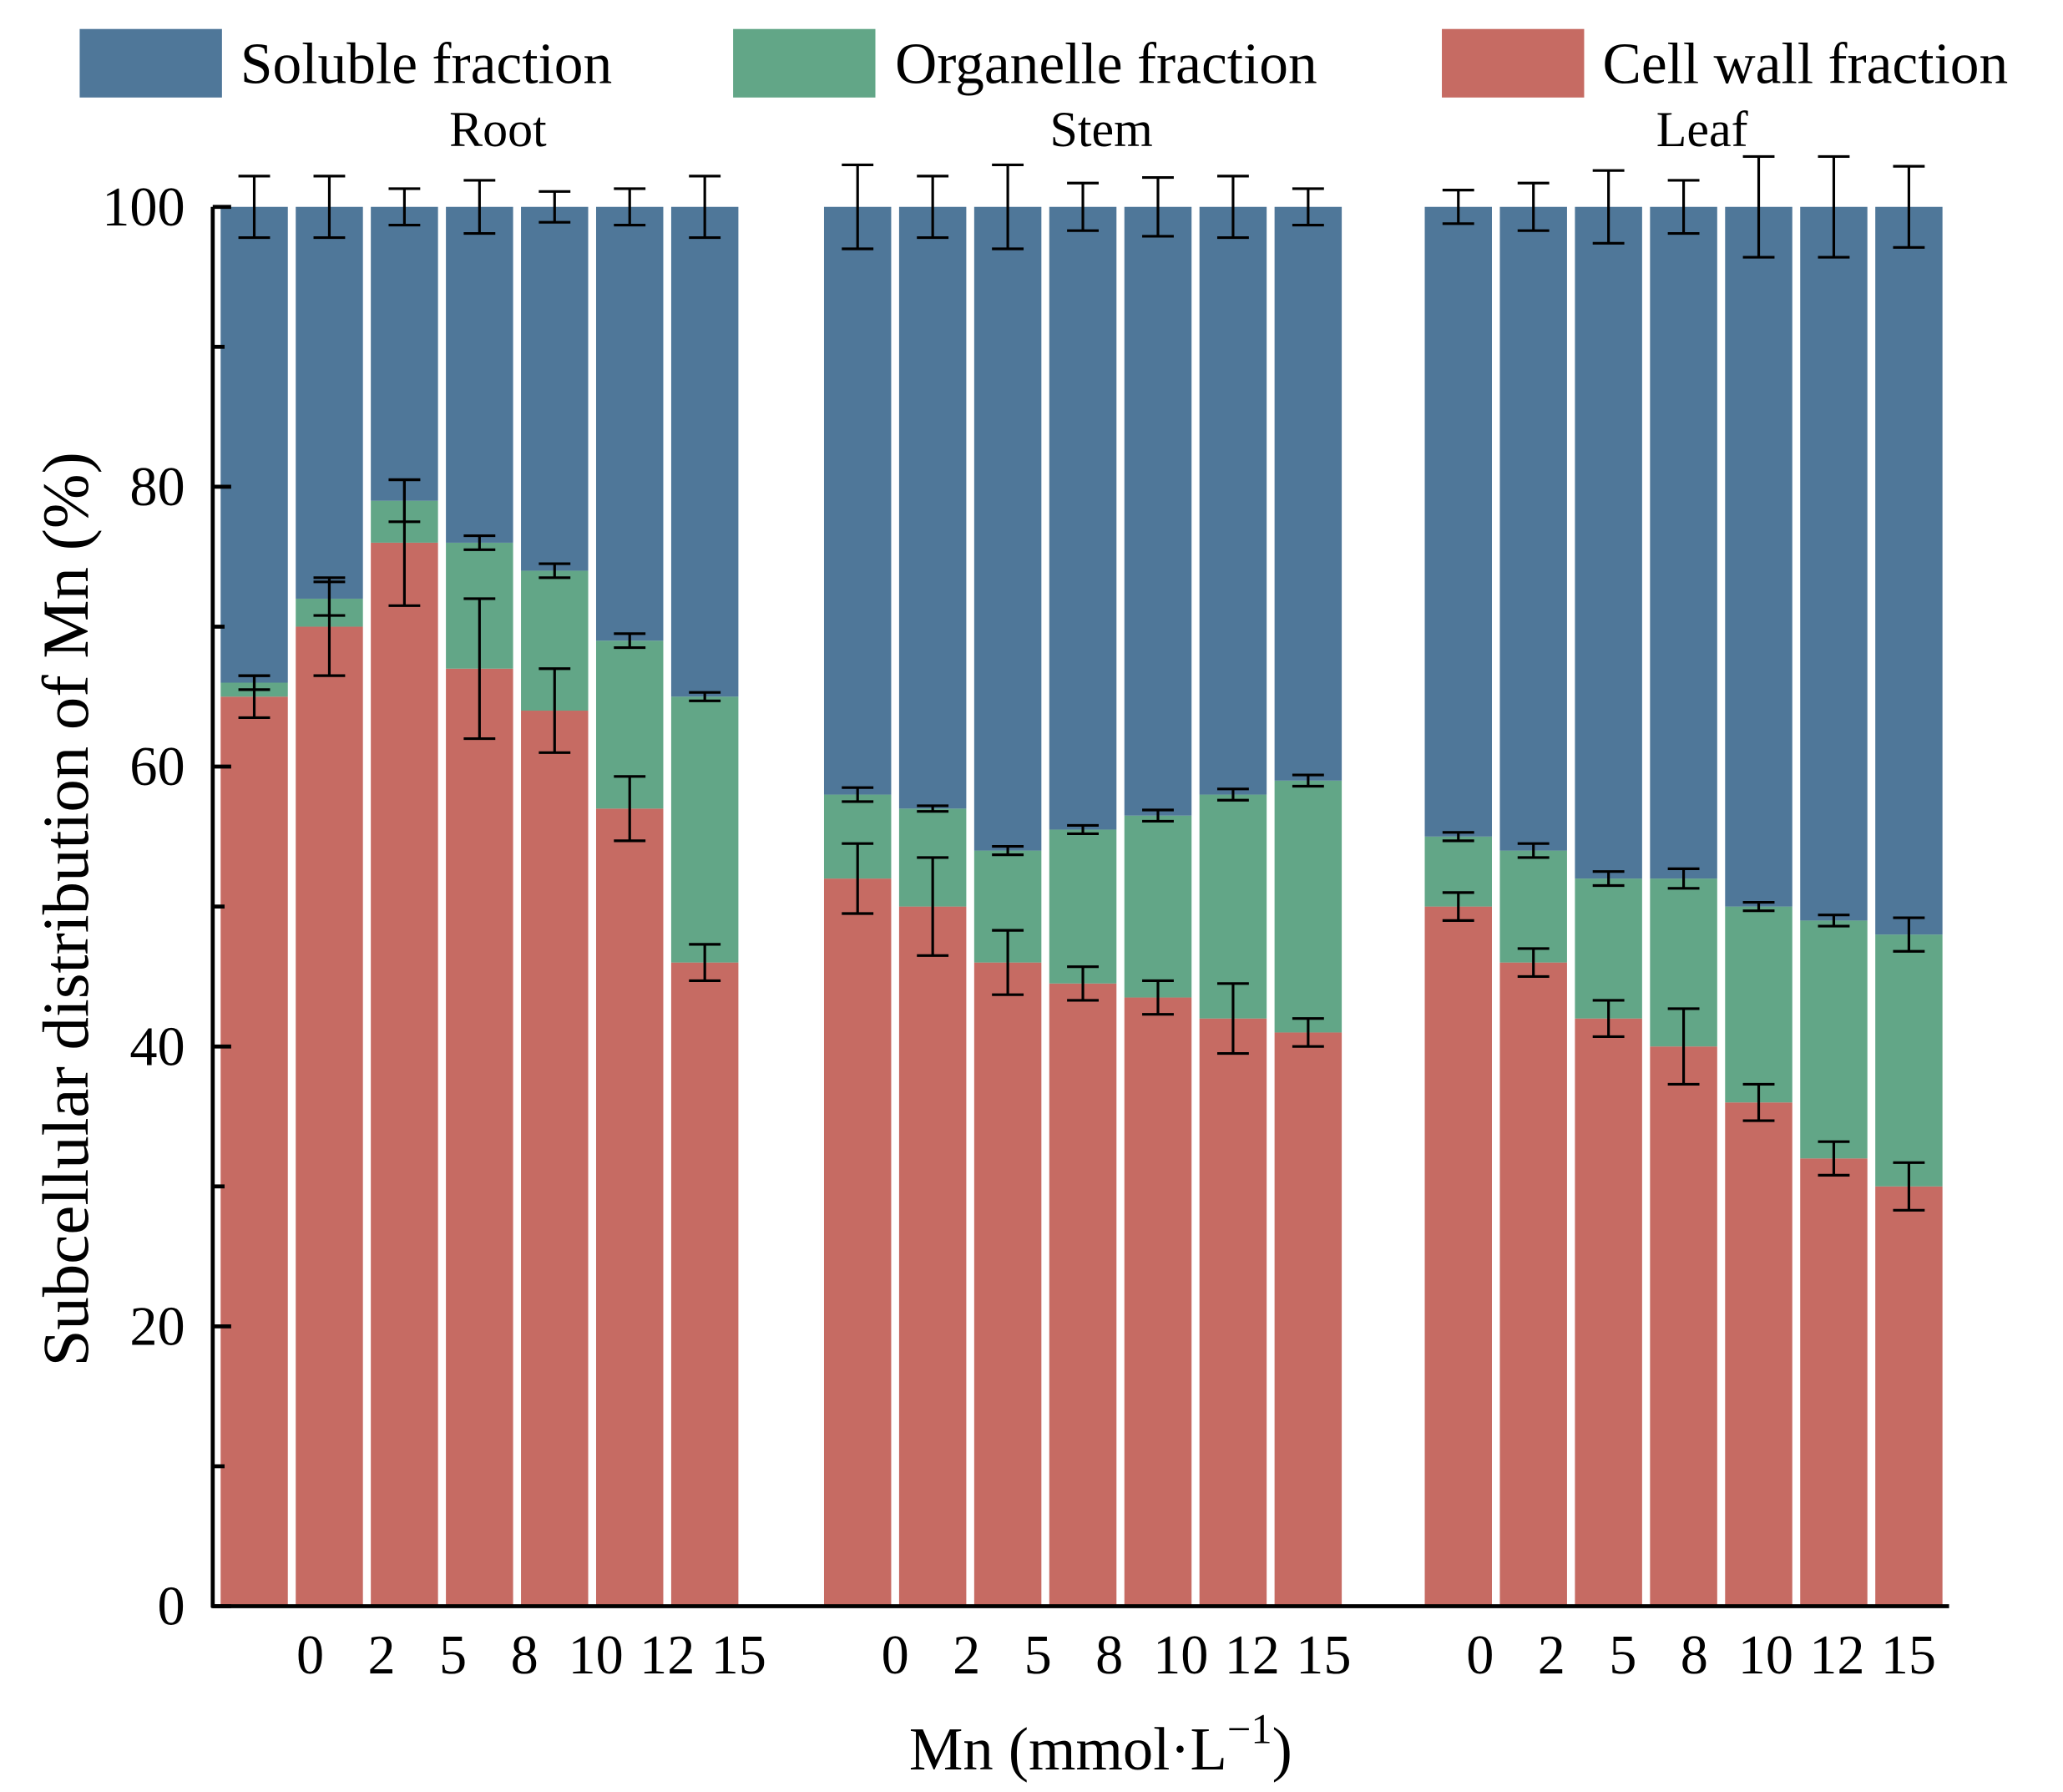  Describe the element at coordinates (426, 64) in the screenshot. I see `legend-label-soluble: Soluble fraction` at that location.